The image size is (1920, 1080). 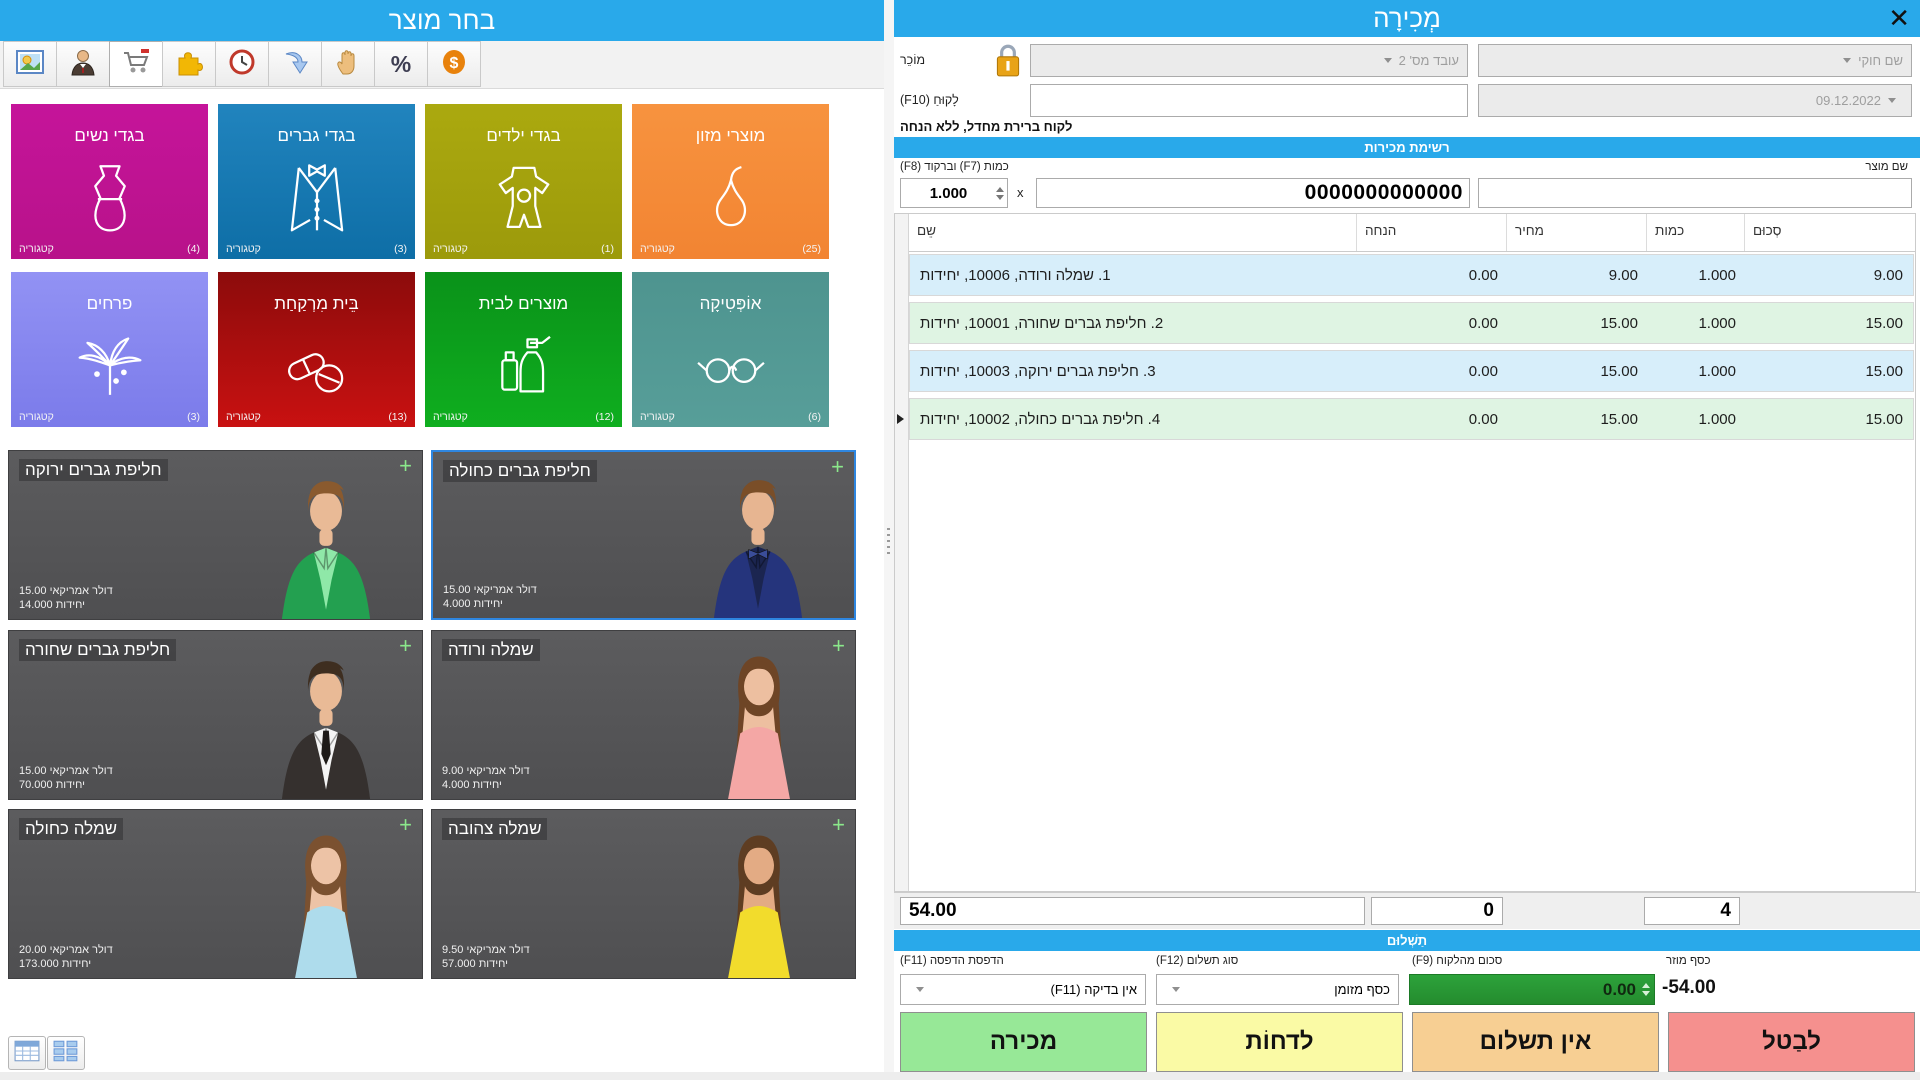 What do you see at coordinates (1040, 419) in the screenshot?
I see `row-product-name: 4. חליפת גברים כחולה, 10002, יחידות` at bounding box center [1040, 419].